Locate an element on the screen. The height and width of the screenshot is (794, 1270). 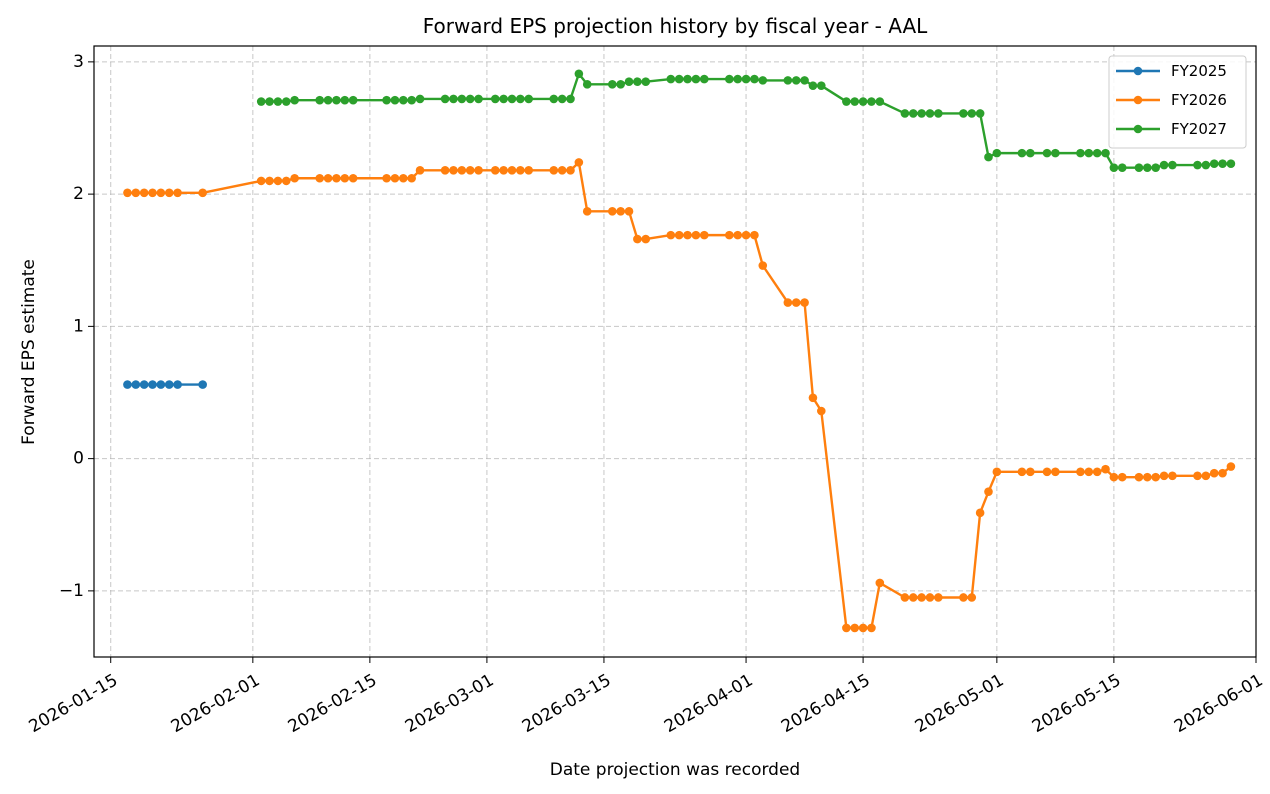
legend: FY2025 FY2026 FY2027 is located at coordinates (1177, 102).